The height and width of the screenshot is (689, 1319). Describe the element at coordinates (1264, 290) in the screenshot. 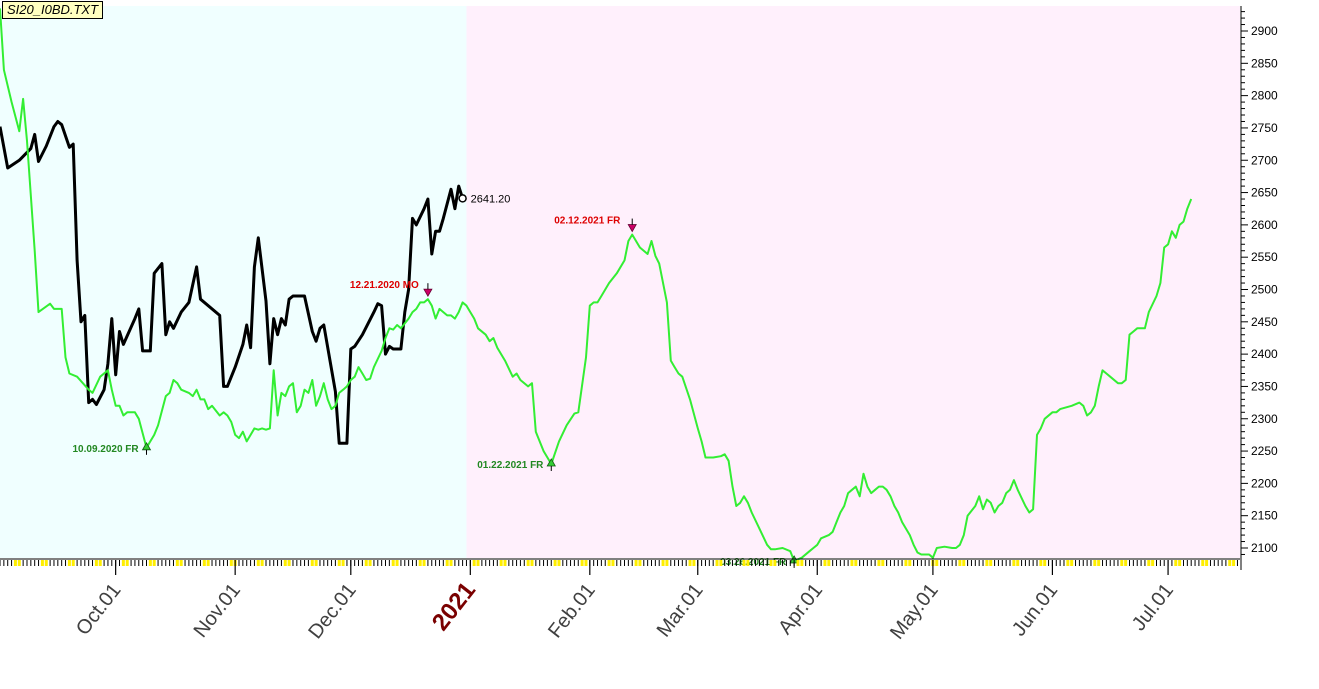

I see `y-tick-label-8: 2500` at that location.